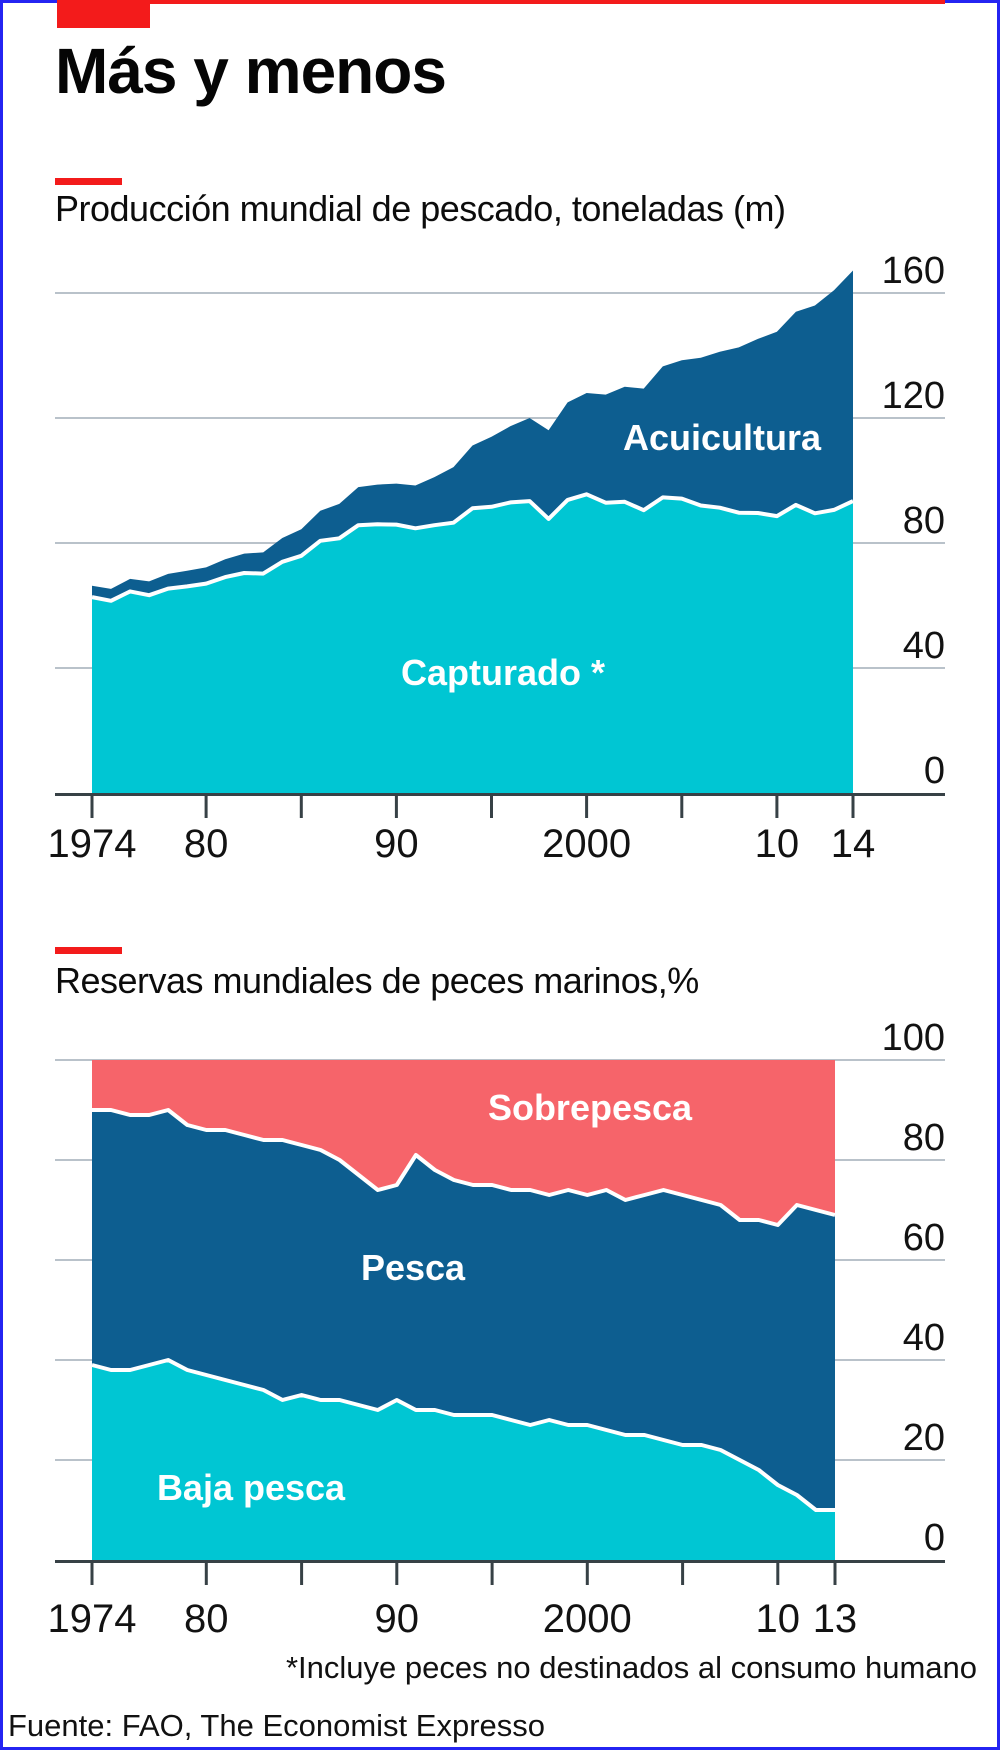 The width and height of the screenshot is (1000, 1750). What do you see at coordinates (88, 181) in the screenshot?
I see `chart1-kicker-bar` at bounding box center [88, 181].